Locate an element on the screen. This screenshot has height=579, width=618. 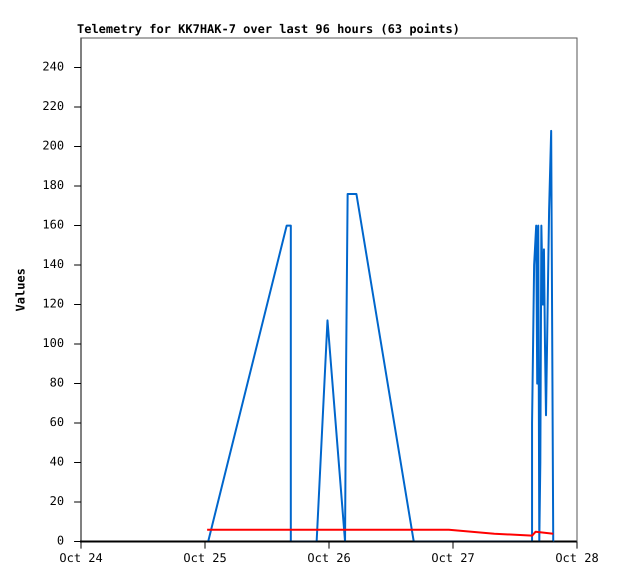
y-tick-label: 40 is located at coordinates (57, 461).